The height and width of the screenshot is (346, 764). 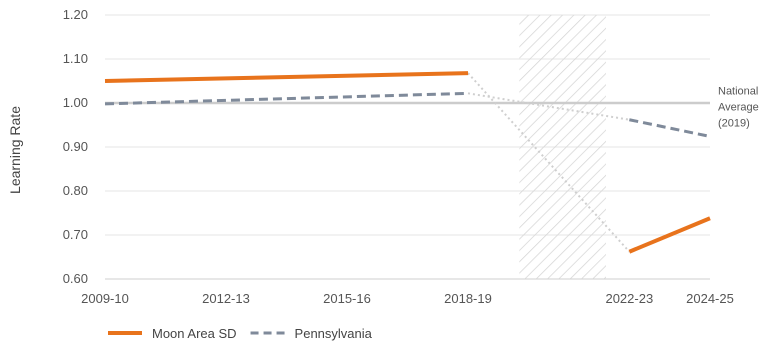 What do you see at coordinates (710, 298) in the screenshot?
I see `x-tick-label: 2024-25` at bounding box center [710, 298].